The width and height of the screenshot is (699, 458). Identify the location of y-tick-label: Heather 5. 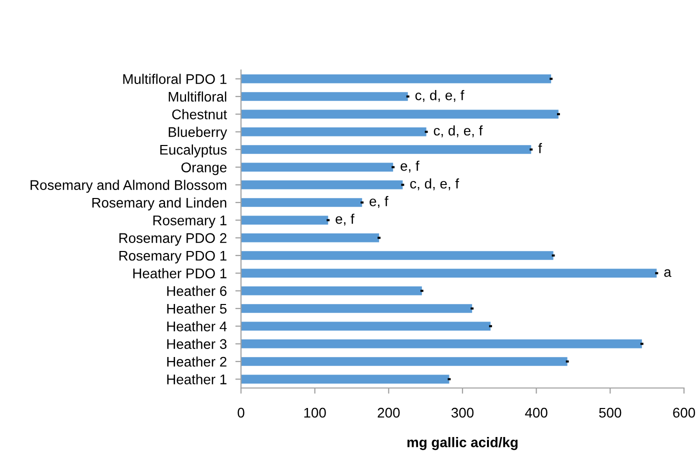
(197, 308).